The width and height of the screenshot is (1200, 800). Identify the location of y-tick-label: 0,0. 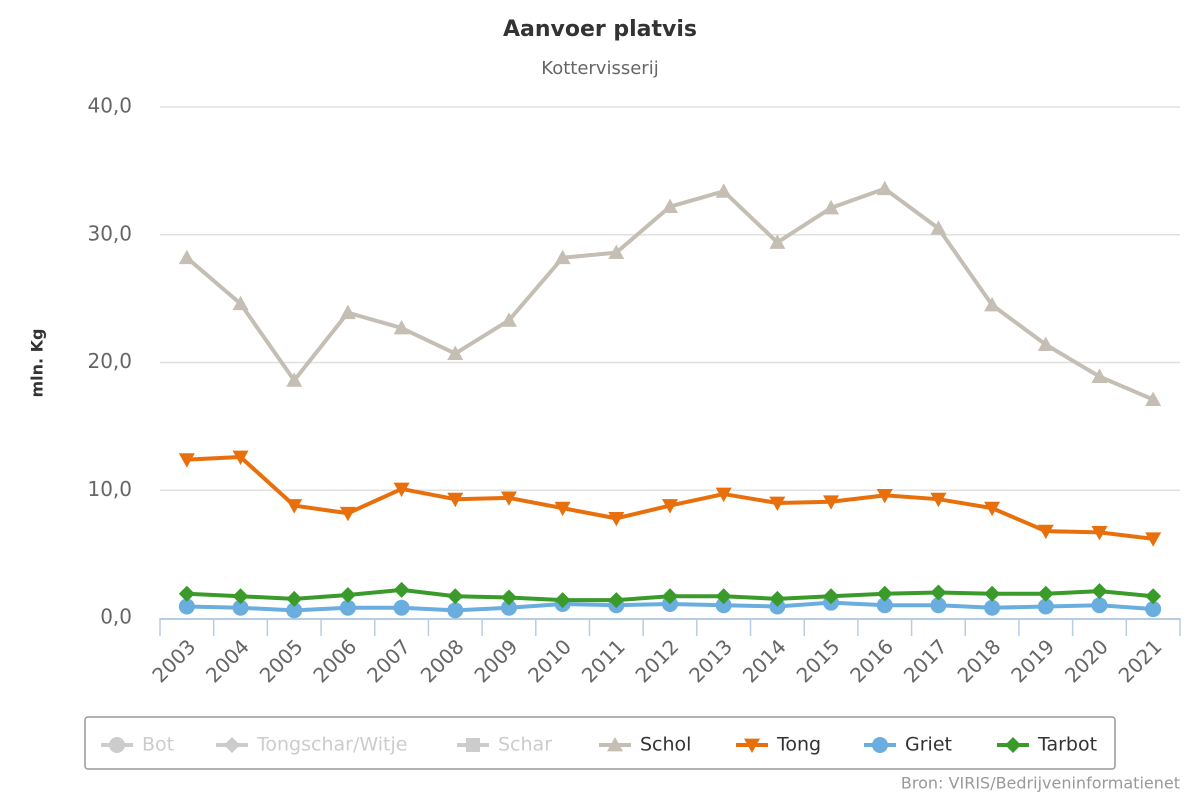
(116, 617).